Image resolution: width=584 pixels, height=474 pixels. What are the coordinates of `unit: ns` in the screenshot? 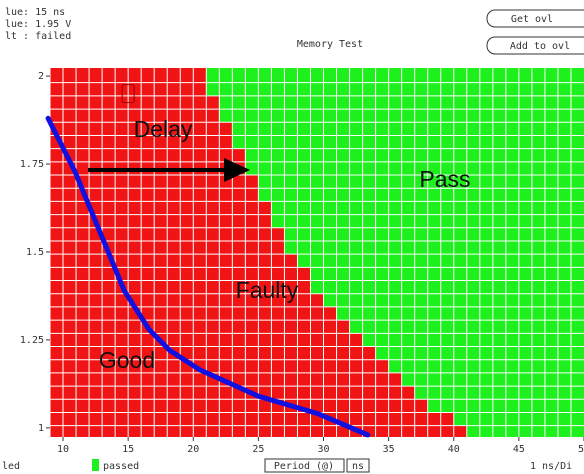 It's located at (358, 466).